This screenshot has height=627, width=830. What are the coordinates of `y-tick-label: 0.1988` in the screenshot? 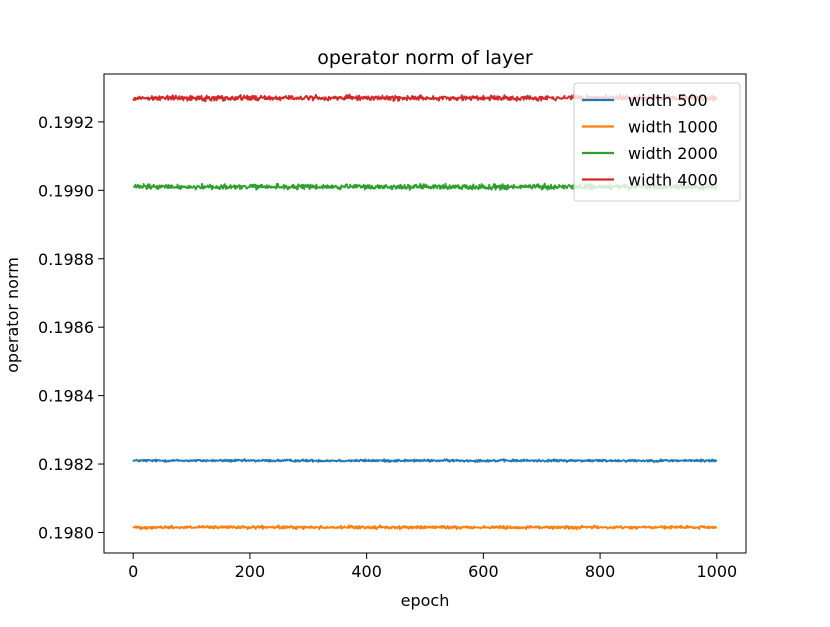 It's located at (66, 259).